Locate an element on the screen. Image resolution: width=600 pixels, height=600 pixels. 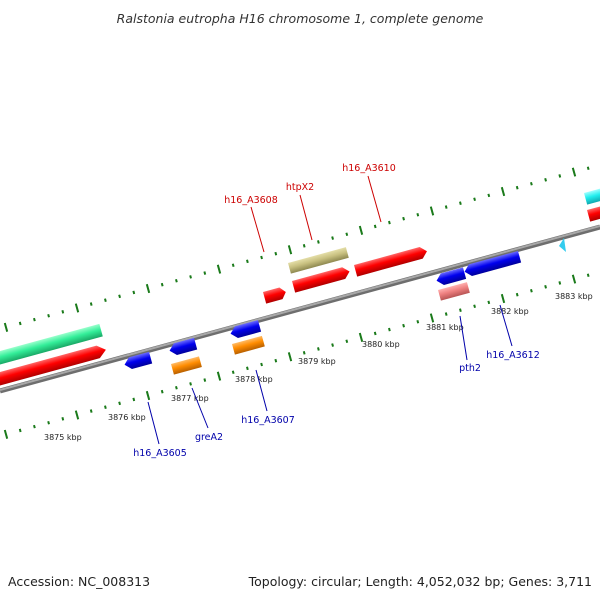
accession-text: Accession: NC_008313 is located at coordinates (79, 581).